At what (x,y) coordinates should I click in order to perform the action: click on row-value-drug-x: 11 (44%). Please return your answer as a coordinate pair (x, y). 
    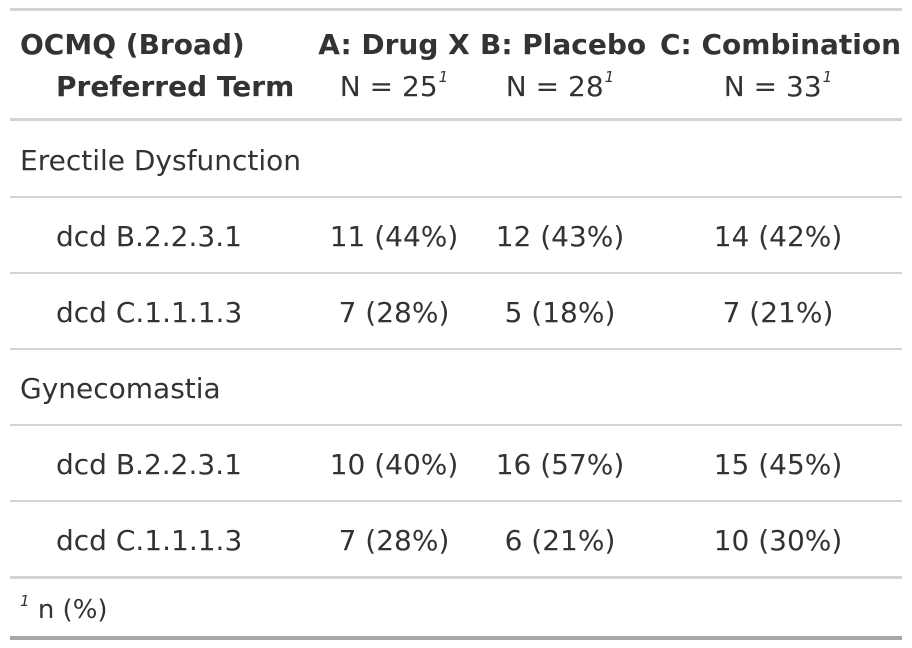
    Looking at the image, I should click on (394, 236).